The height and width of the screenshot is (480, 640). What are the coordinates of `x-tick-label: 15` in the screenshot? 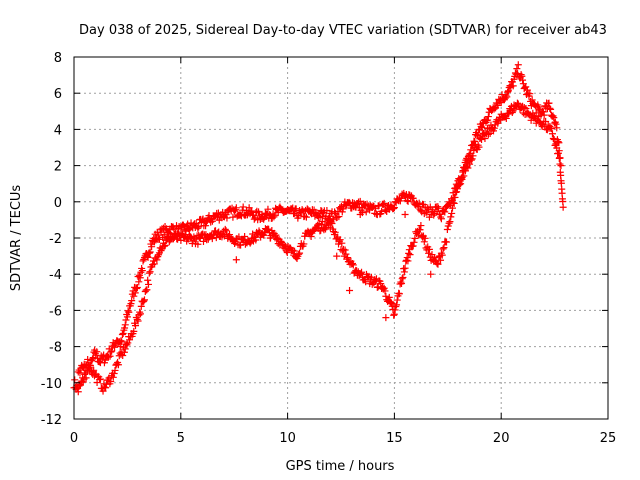 It's located at (394, 438).